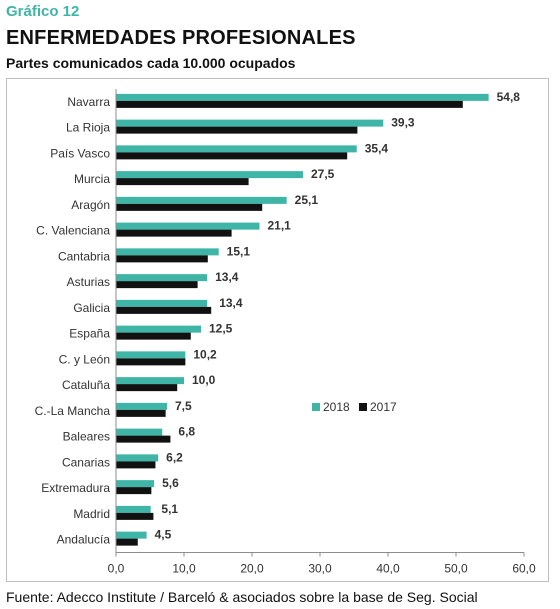 The image size is (560, 609). I want to click on category-label: La Rioja, so click(88, 128).